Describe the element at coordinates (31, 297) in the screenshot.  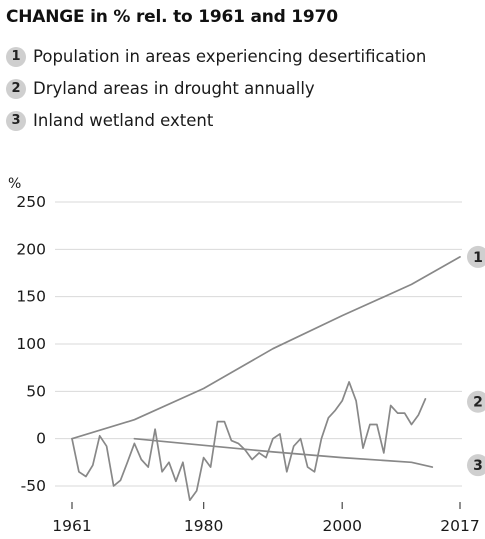
I see `y-tick-150: 150` at that location.